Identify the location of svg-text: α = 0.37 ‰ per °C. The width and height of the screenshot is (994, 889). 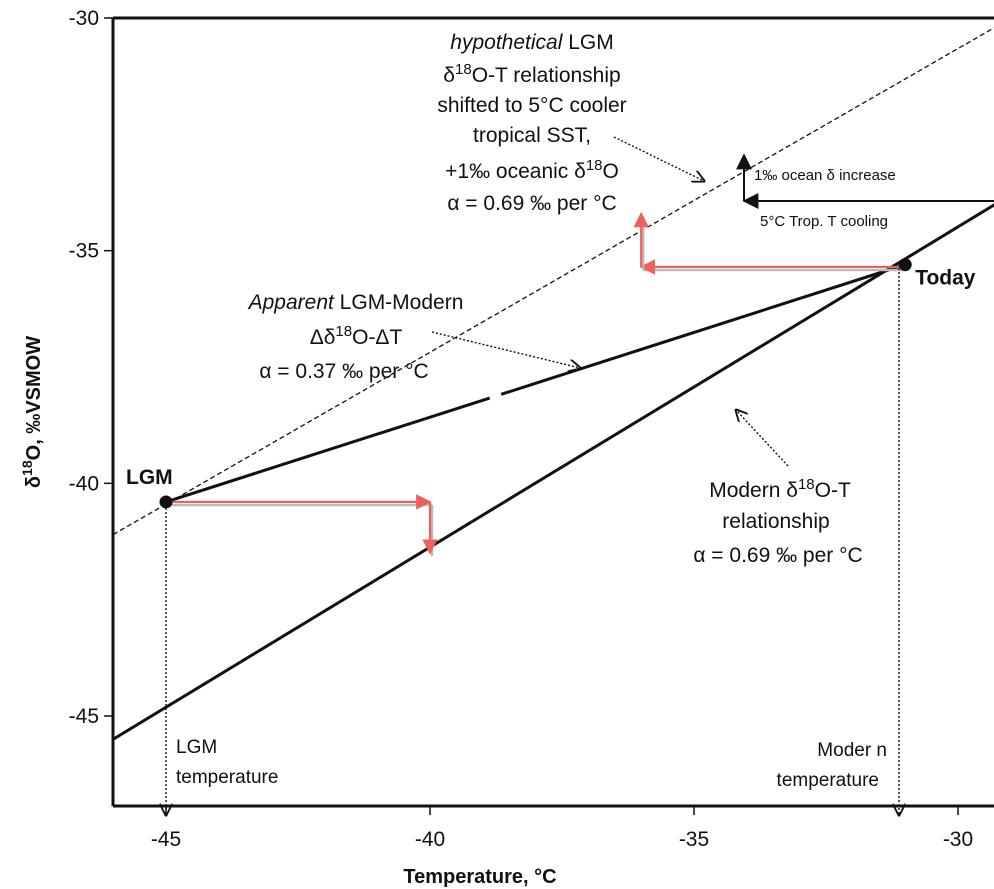
(343, 371).